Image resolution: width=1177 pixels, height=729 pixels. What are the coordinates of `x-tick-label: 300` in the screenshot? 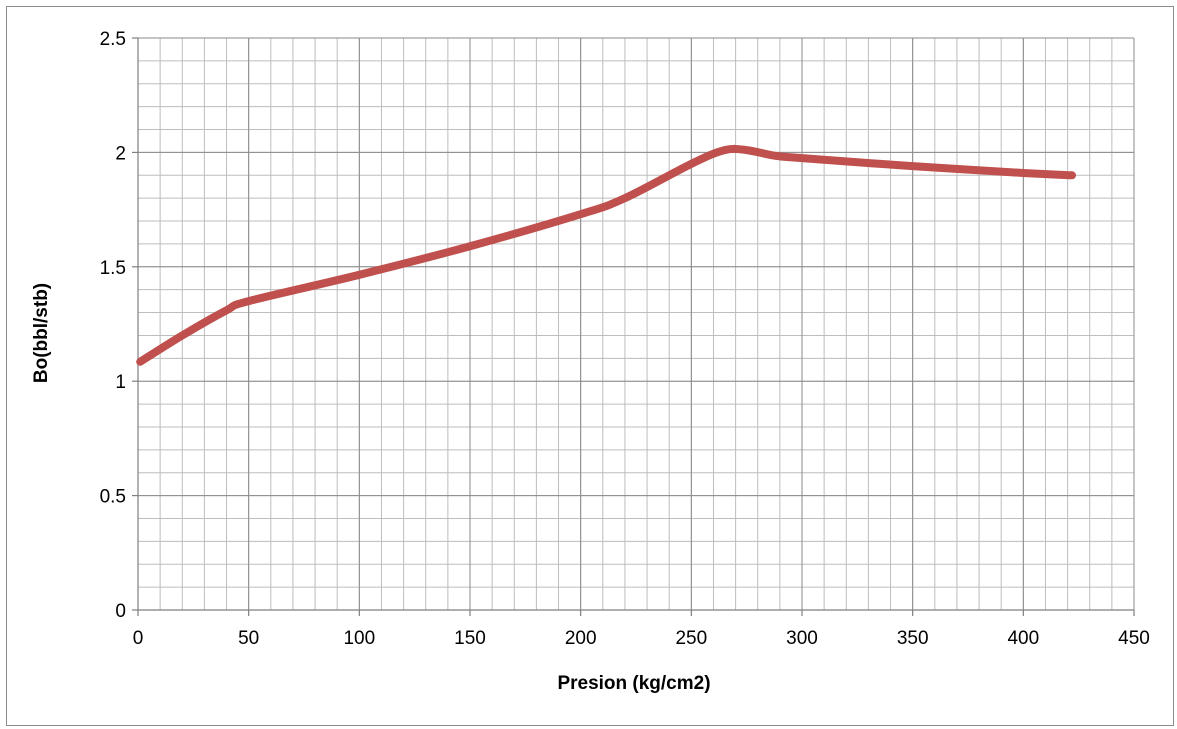 It's located at (802, 638).